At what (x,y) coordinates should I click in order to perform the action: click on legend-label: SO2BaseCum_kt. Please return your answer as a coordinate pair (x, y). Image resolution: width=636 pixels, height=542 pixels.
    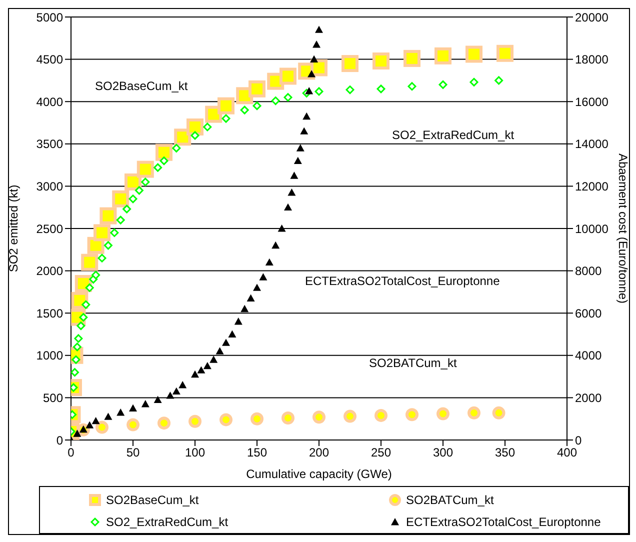
    Looking at the image, I should click on (152, 500).